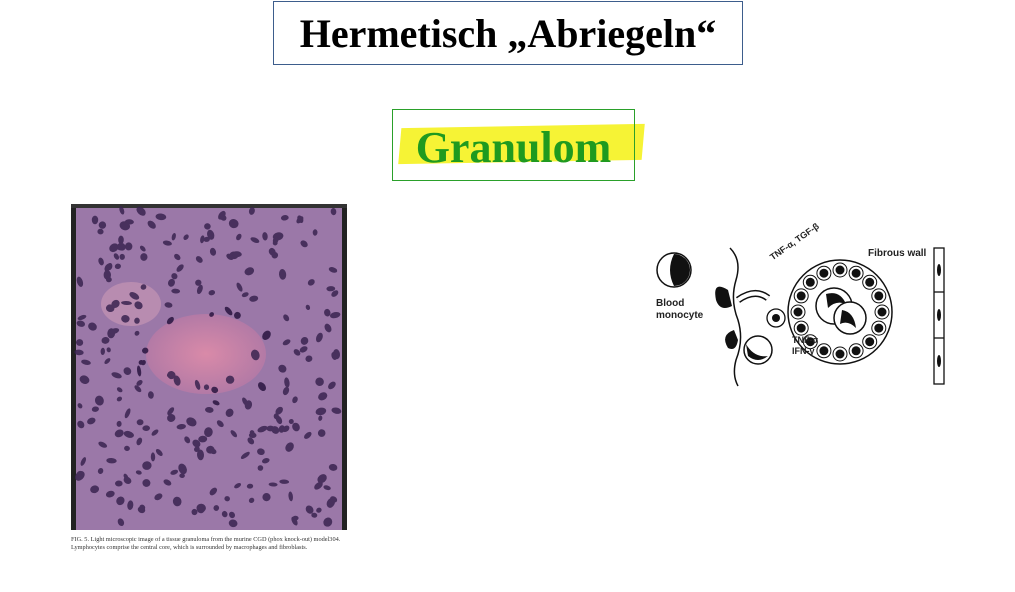 This screenshot has width=1015, height=592. Describe the element at coordinates (897, 253) in the screenshot. I see `label-fibrous-wall: Fibrous wall` at that location.